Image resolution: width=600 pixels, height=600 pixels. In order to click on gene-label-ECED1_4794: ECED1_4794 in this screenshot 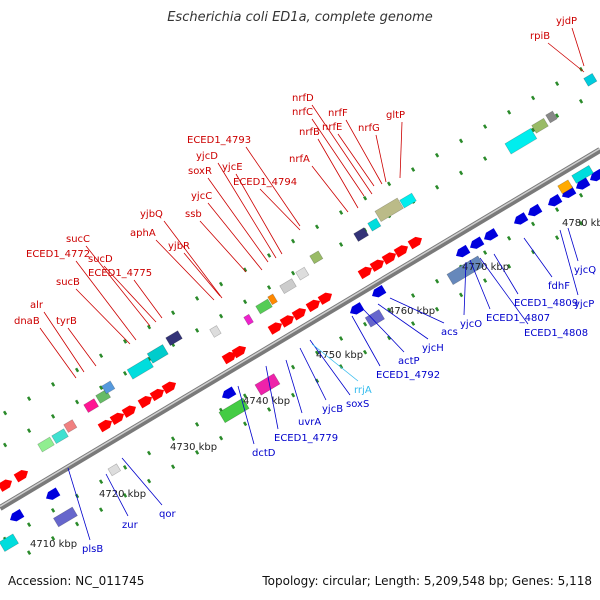, I will do `click(265, 182)`.